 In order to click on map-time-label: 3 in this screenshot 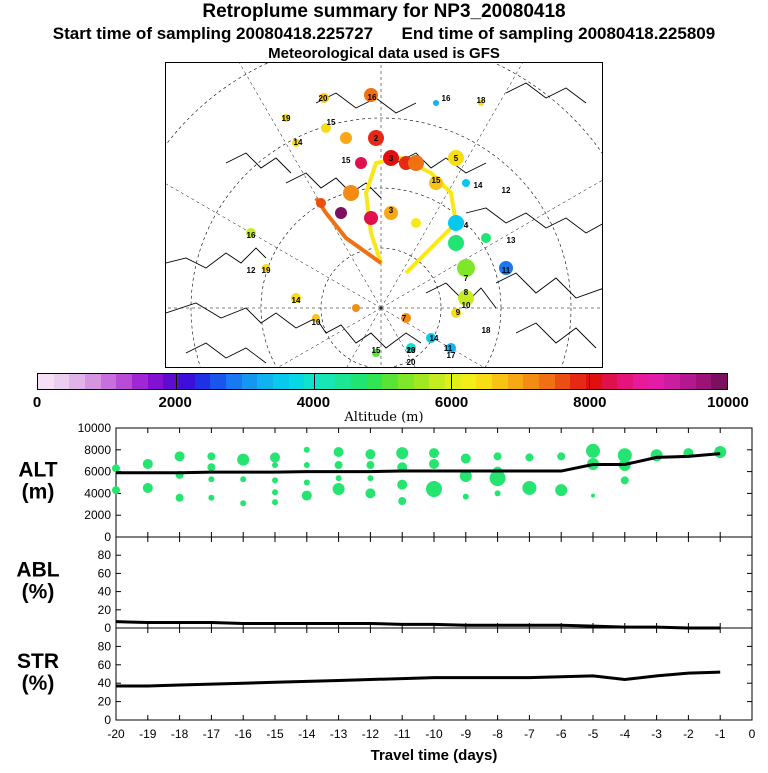, I will do `click(391, 158)`.